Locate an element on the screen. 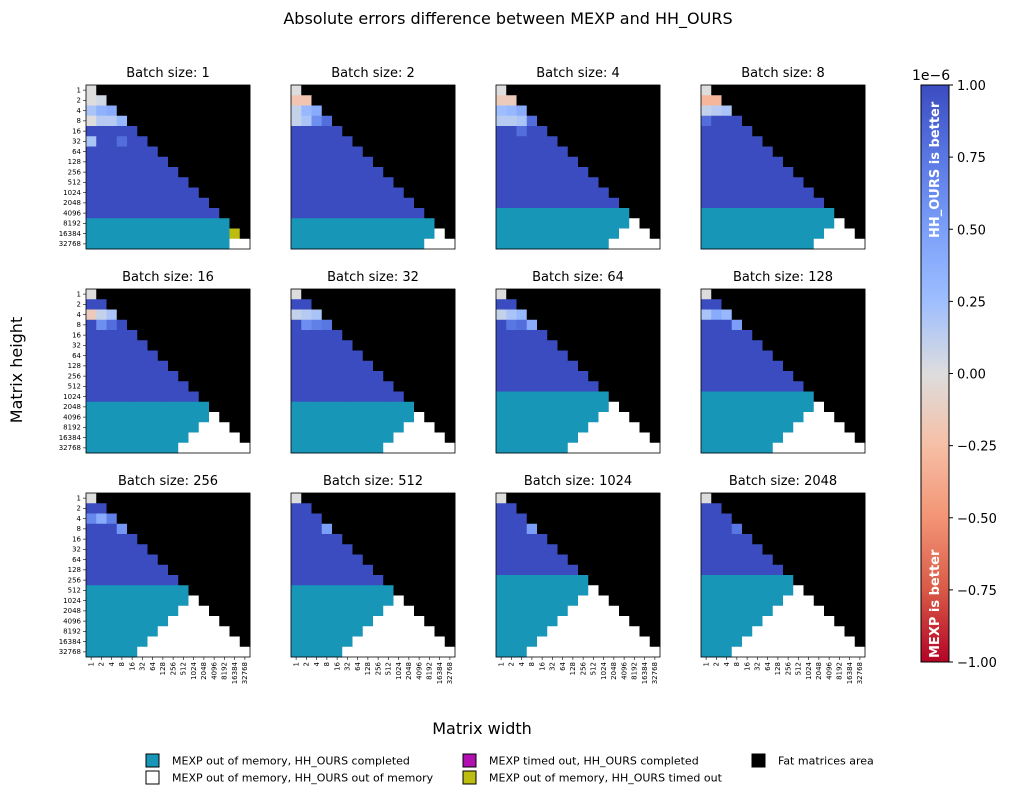  panel-frame is located at coordinates (373, 371).